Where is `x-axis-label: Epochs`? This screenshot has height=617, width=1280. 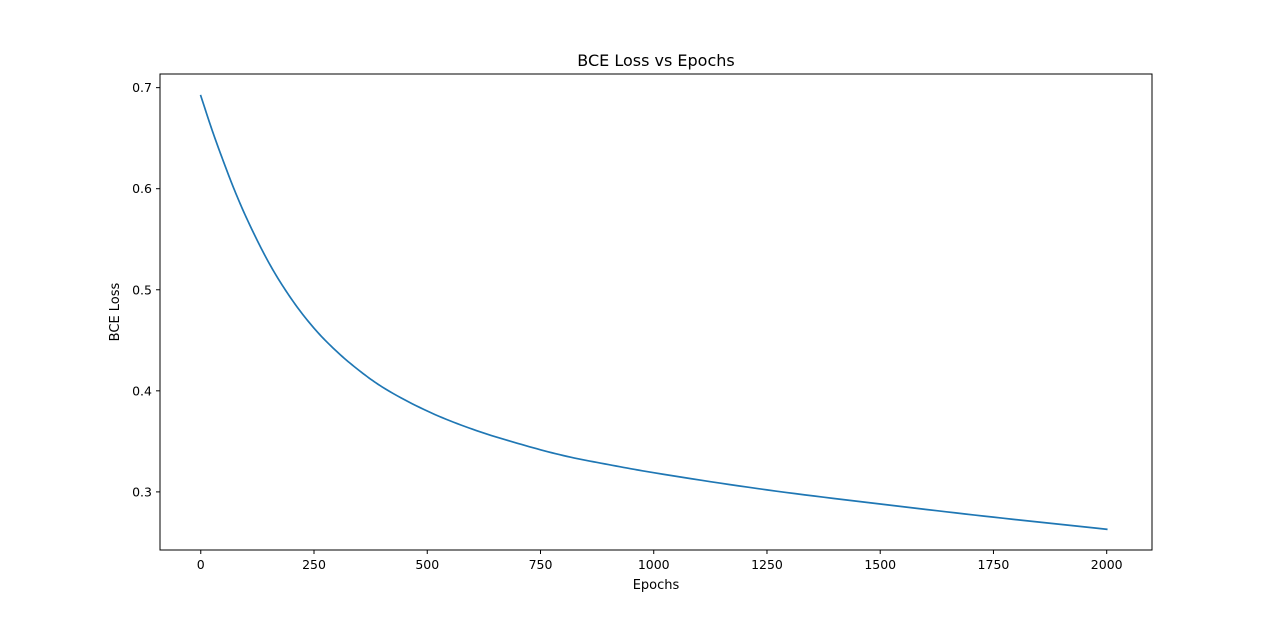 x-axis-label: Epochs is located at coordinates (656, 585).